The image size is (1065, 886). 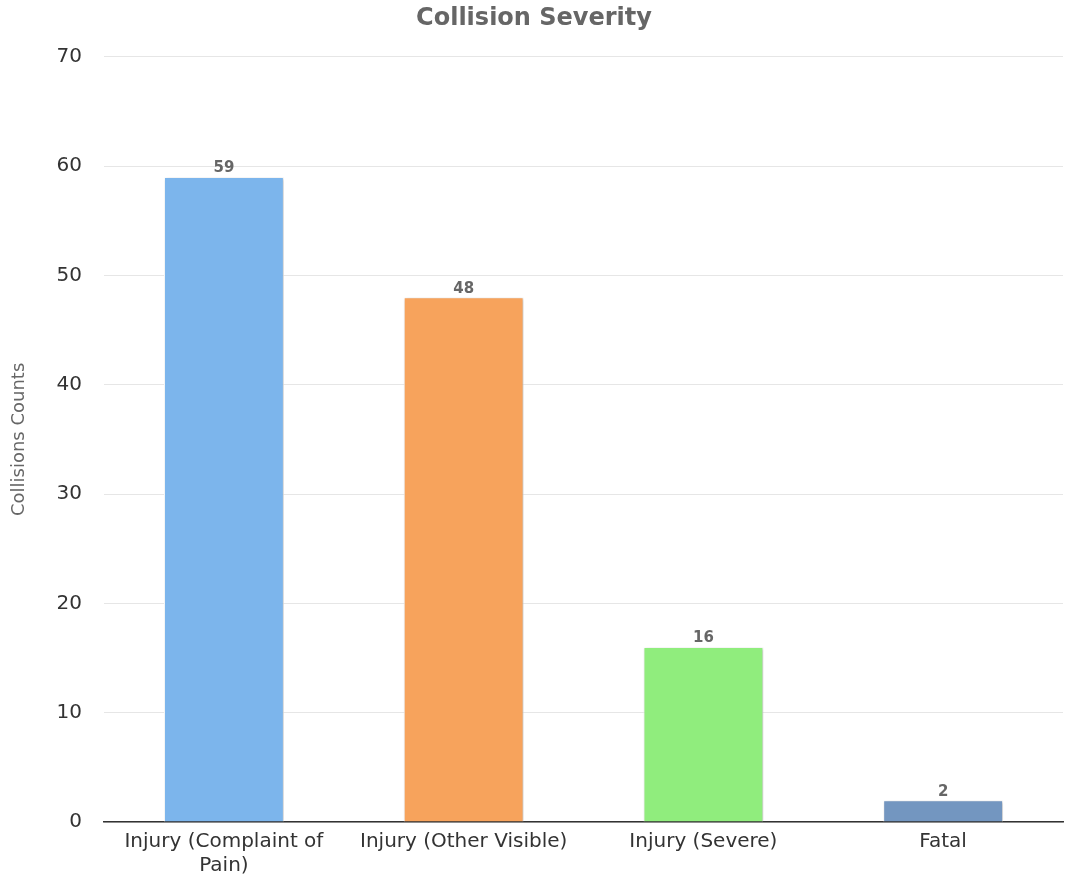 What do you see at coordinates (943, 840) in the screenshot?
I see `x-tick-label: Fatal` at bounding box center [943, 840].